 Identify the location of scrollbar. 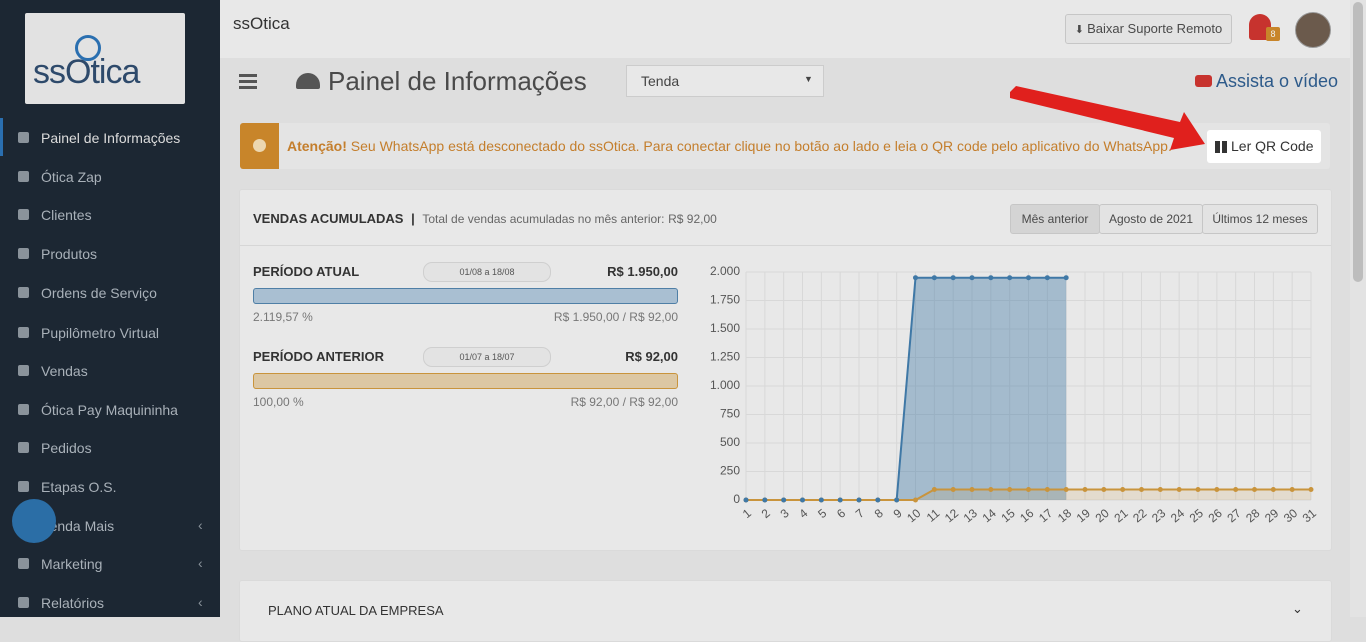
(1358, 308).